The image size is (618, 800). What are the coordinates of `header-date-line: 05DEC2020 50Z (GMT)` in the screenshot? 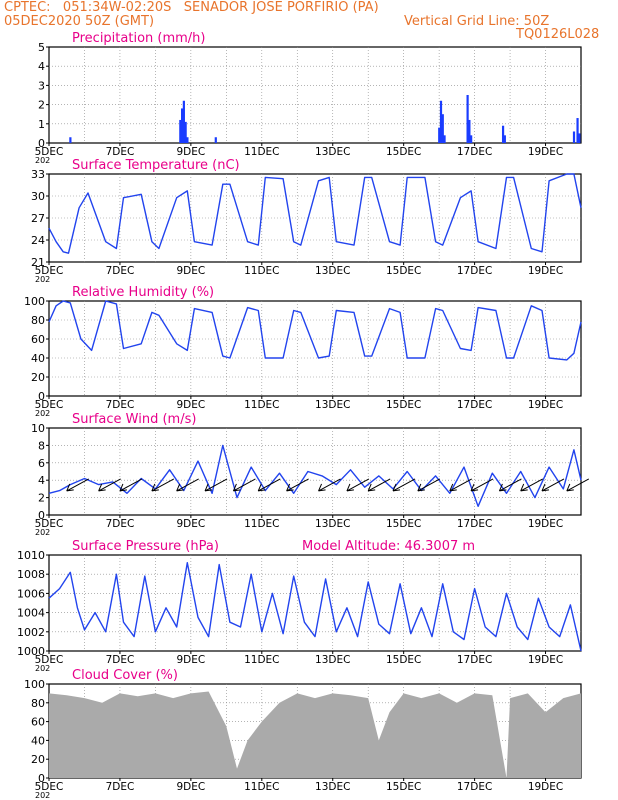 It's located at (79, 21).